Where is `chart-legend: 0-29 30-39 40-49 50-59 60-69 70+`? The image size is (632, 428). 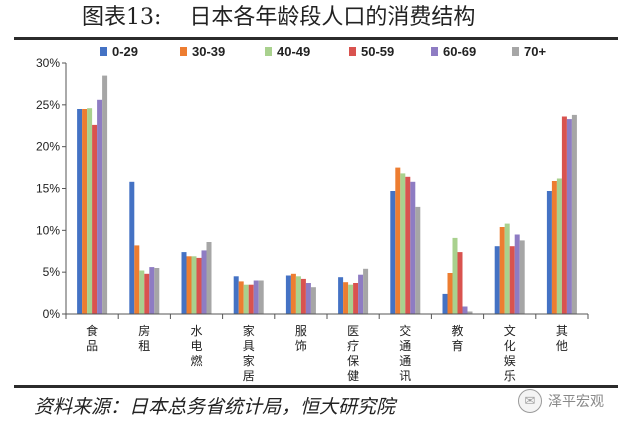 chart-legend: 0-29 30-39 40-49 50-59 60-69 70+ is located at coordinates (323, 51).